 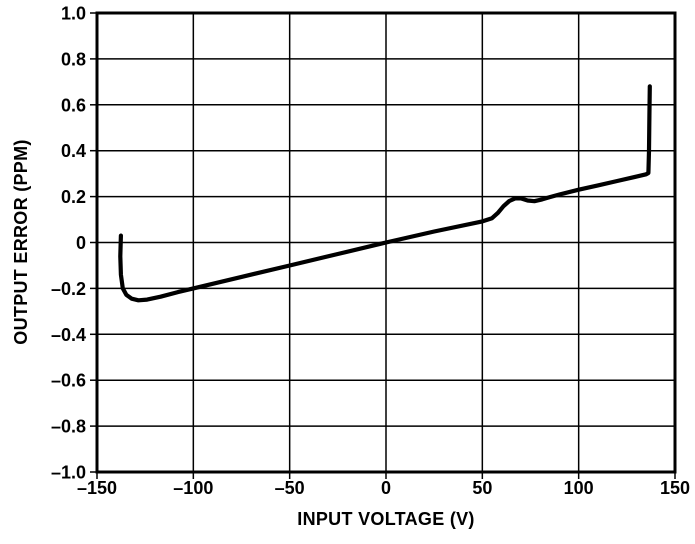 What do you see at coordinates (73, 105) in the screenshot?
I see `y-tick-label: 0.6` at bounding box center [73, 105].